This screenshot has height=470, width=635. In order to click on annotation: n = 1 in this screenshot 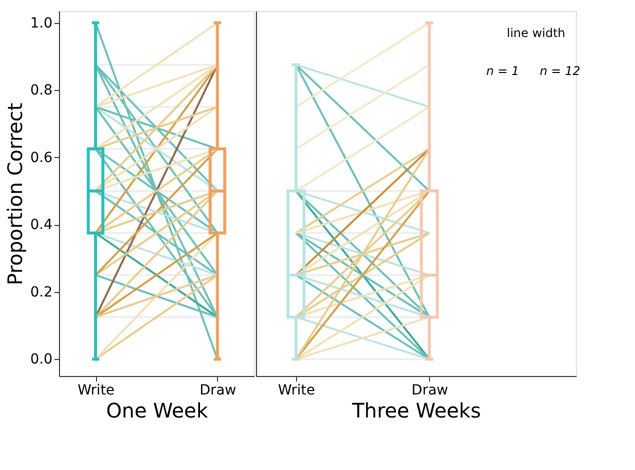, I will do `click(503, 71)`.